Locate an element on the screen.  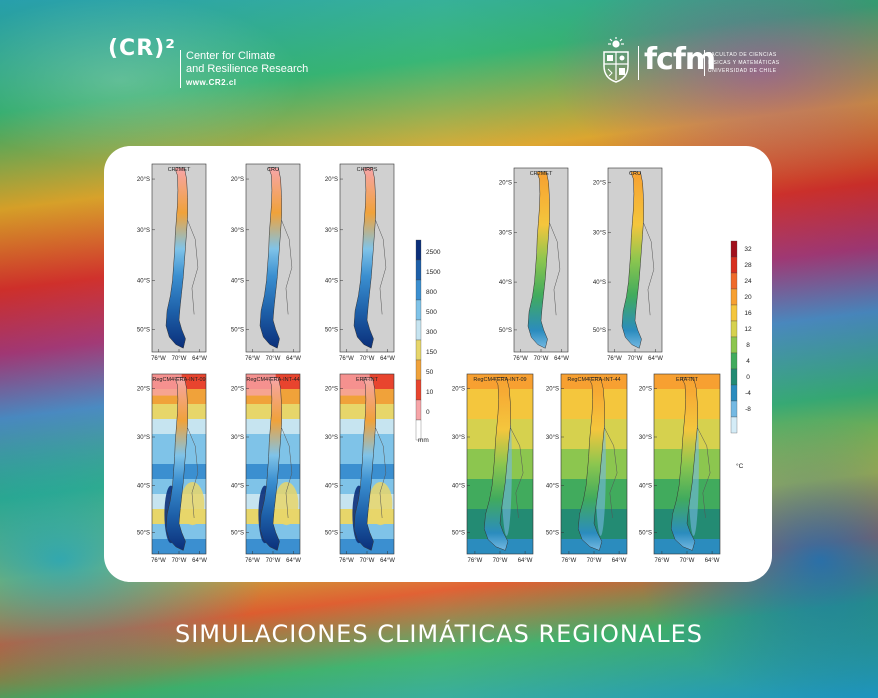
colorbar-tick-label: 50 is located at coordinates (430, 372).